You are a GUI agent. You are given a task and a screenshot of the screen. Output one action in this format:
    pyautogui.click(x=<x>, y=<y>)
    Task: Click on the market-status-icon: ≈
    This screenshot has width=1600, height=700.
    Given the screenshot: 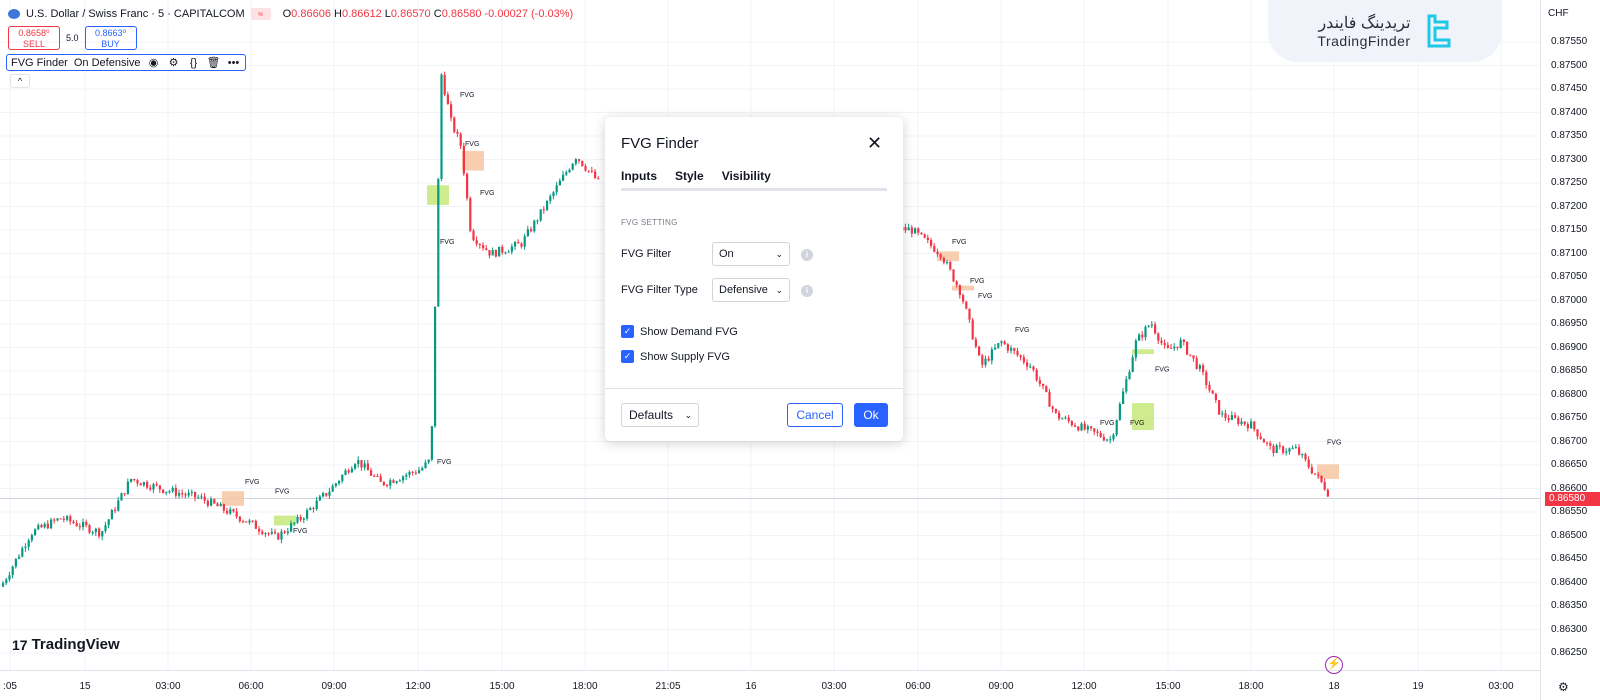 What is the action you would take?
    pyautogui.click(x=260, y=14)
    